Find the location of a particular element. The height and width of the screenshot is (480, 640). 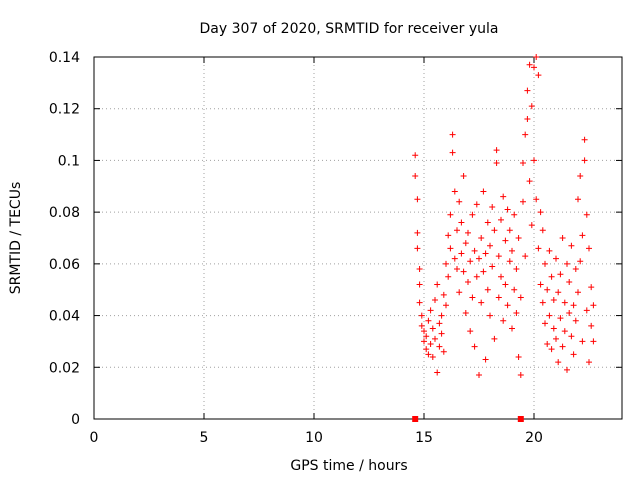

zero-marker is located at coordinates (520, 419).